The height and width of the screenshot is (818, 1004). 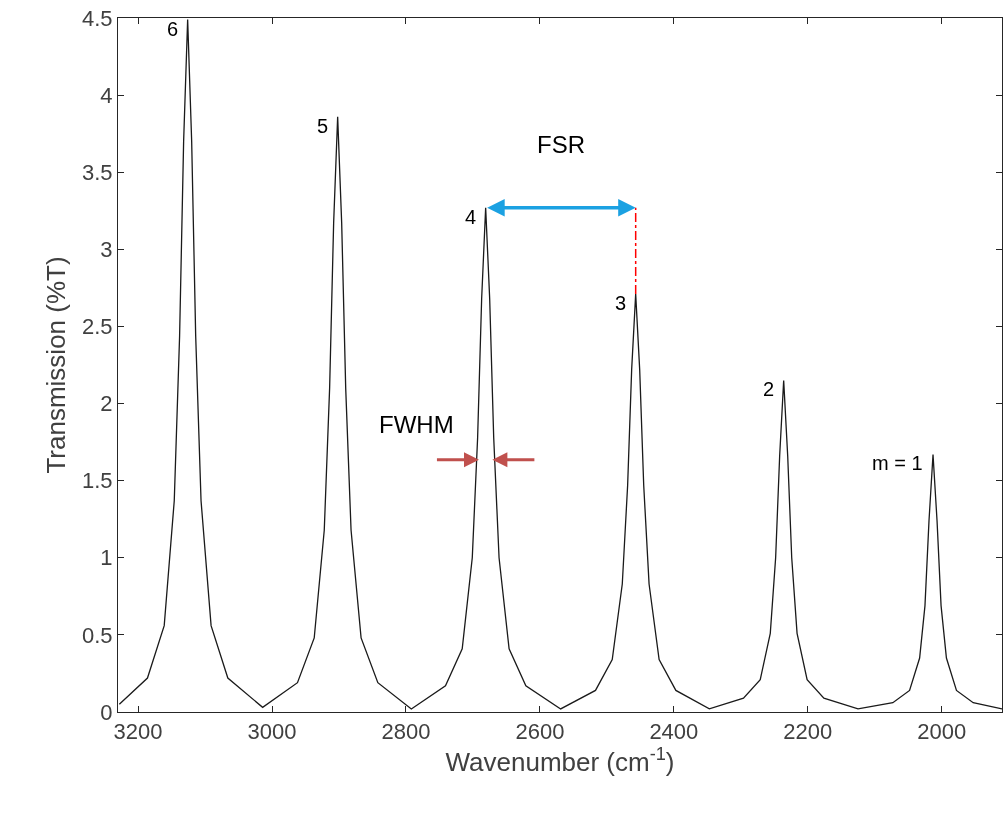 What do you see at coordinates (106, 558) in the screenshot?
I see `y-tick-label: 1` at bounding box center [106, 558].